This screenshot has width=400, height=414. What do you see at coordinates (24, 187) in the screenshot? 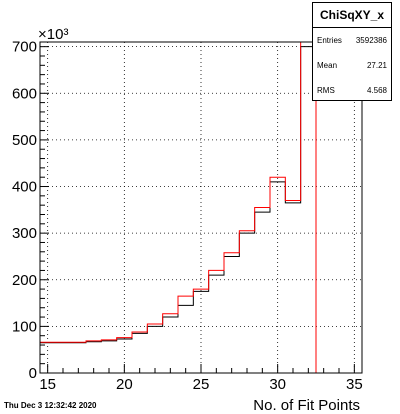
I see `y-tick-label: 400` at bounding box center [24, 187].